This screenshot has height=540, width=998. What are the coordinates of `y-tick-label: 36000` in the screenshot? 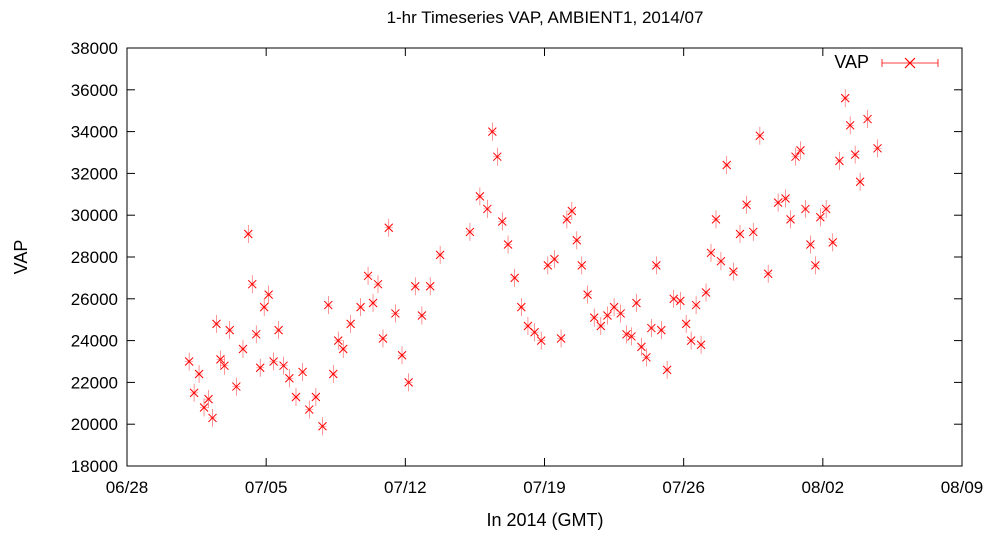 It's located at (94, 90).